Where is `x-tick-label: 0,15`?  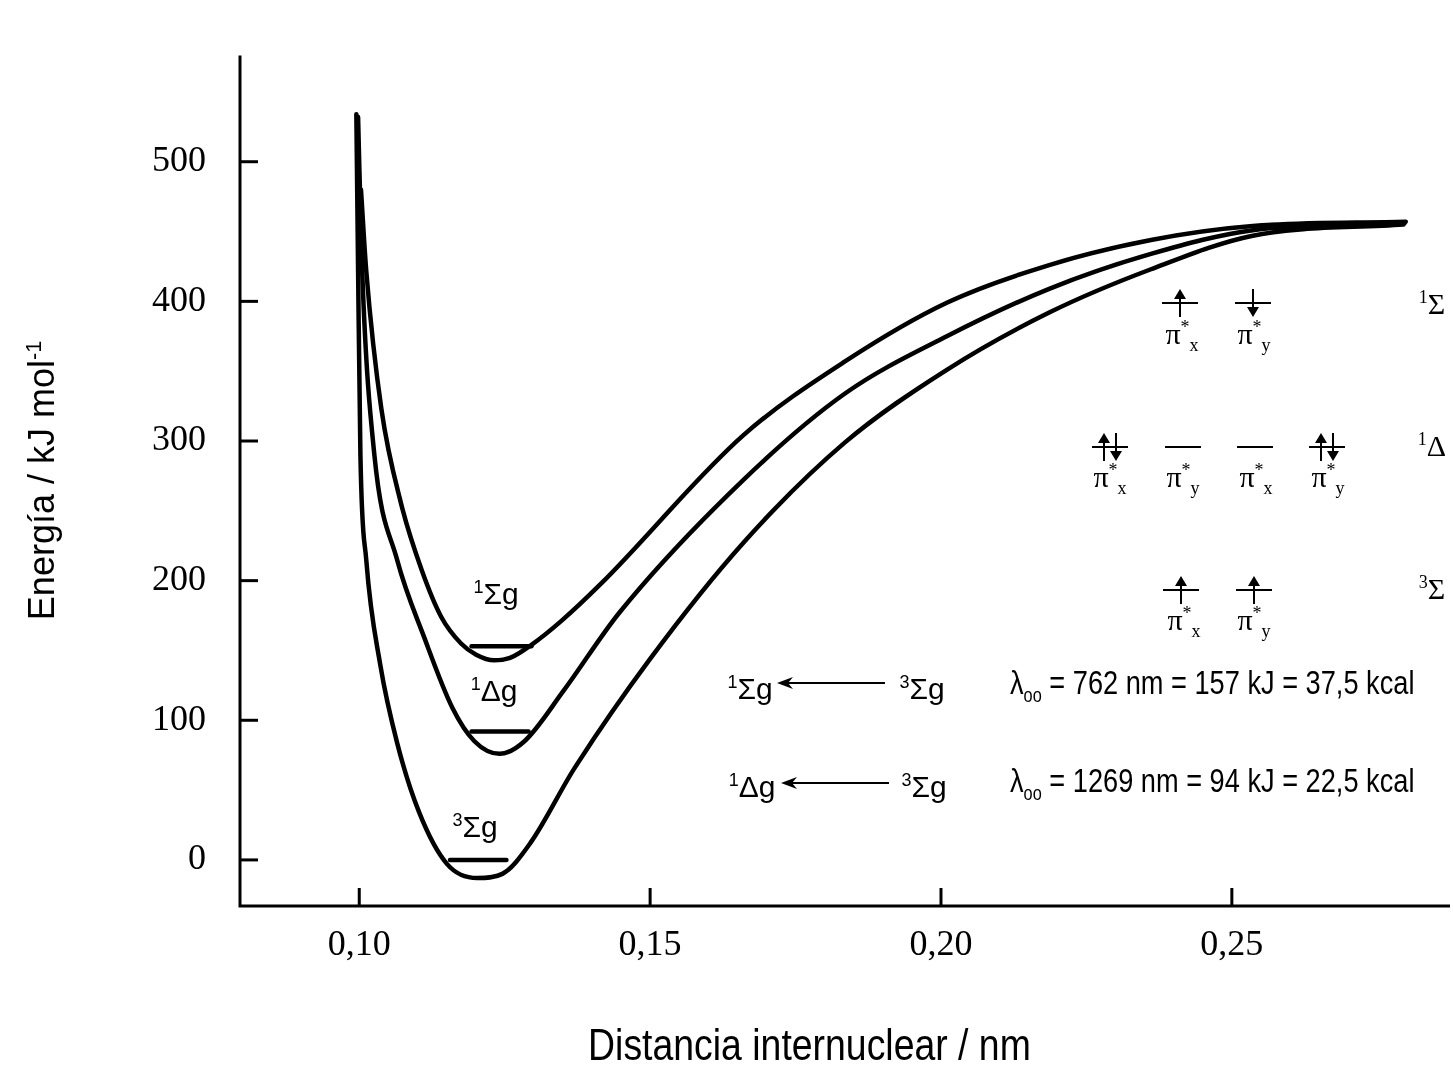 x-tick-label: 0,15 is located at coordinates (650, 943).